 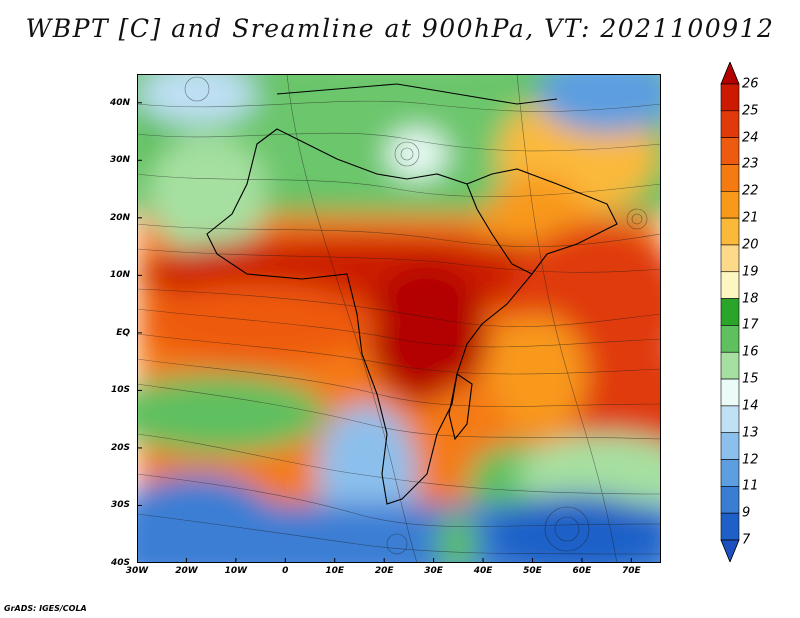 What do you see at coordinates (746, 513) in the screenshot?
I see `colorbar-label: 9` at bounding box center [746, 513].